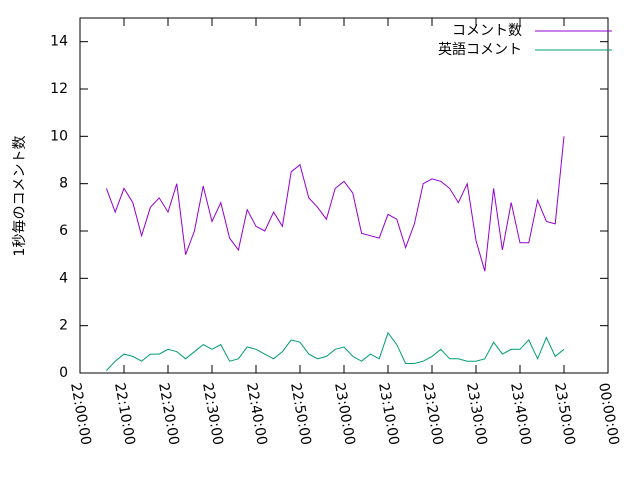 Image resolution: width=640 pixels, height=480 pixels. I want to click on y-tick-label: 10, so click(59, 136).